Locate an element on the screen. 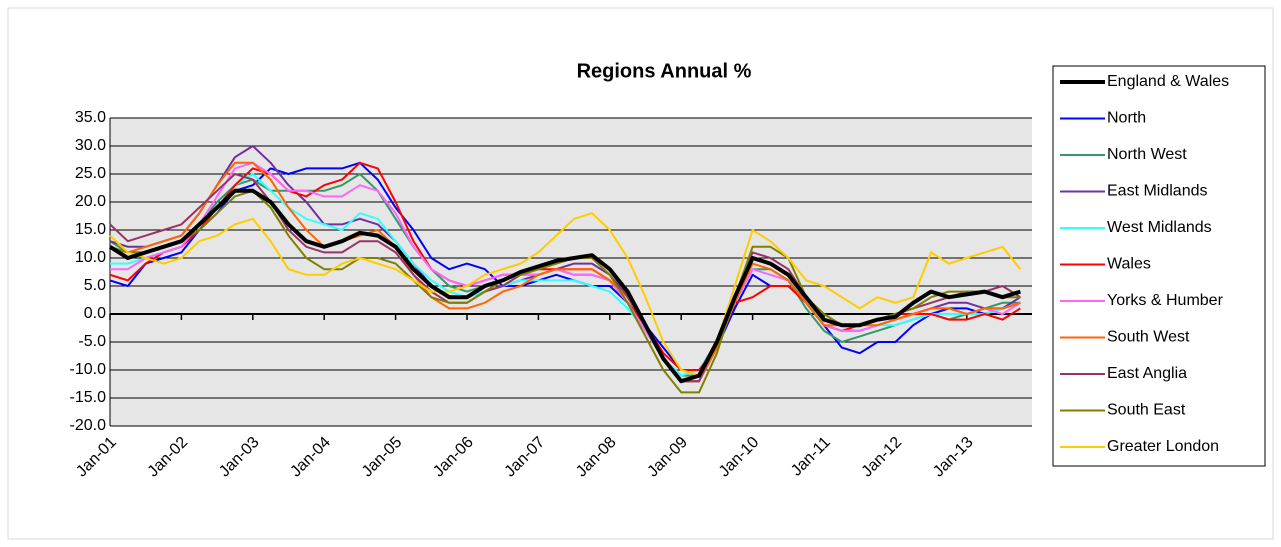 This screenshot has width=1281, height=547. legend-label: Greater London is located at coordinates (1163, 446).